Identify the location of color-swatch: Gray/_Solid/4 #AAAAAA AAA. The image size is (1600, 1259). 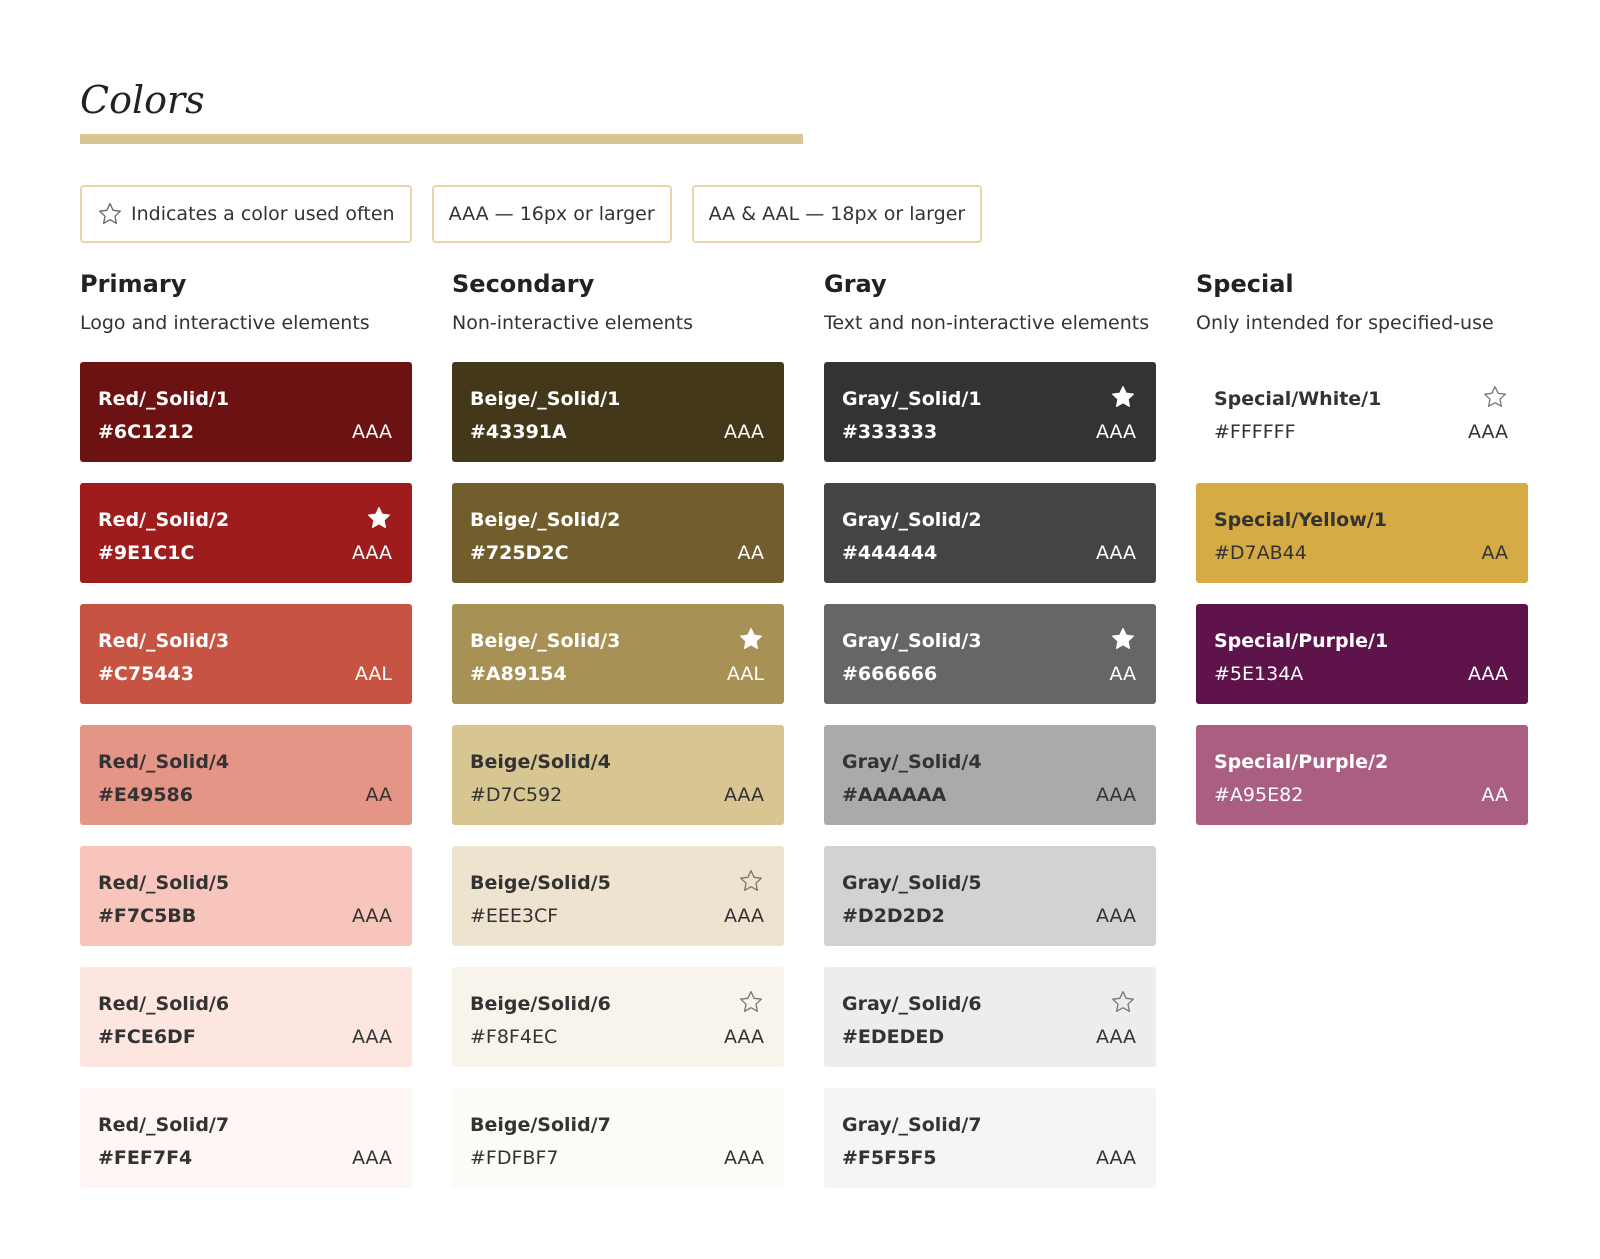
(990, 775).